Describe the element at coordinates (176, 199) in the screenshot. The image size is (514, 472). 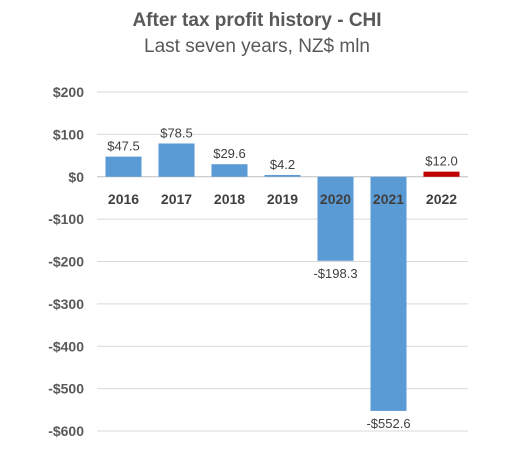
I see `x-tick-label: 2017` at that location.